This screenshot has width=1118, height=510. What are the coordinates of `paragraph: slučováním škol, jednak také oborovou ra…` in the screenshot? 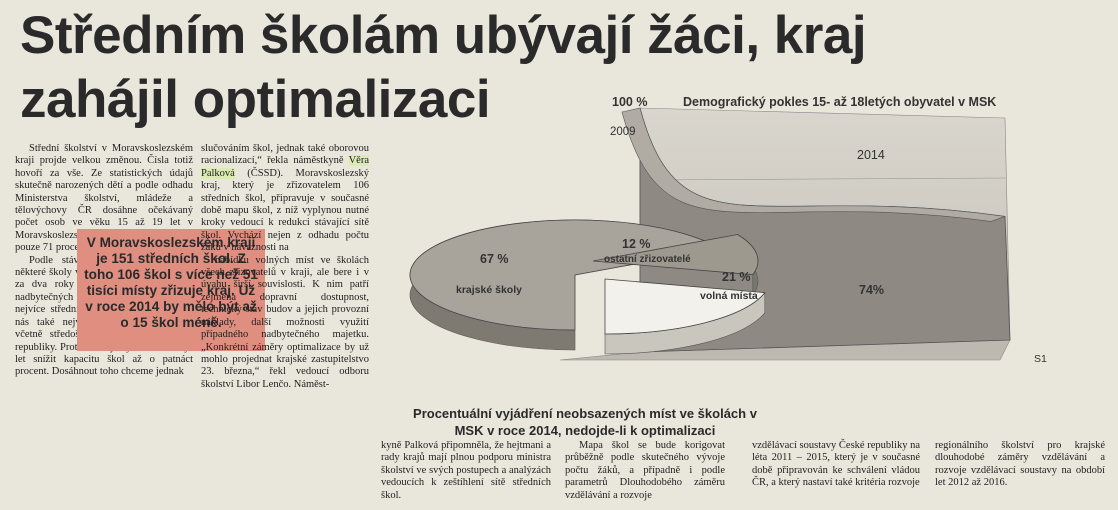 It's located at (285, 199).